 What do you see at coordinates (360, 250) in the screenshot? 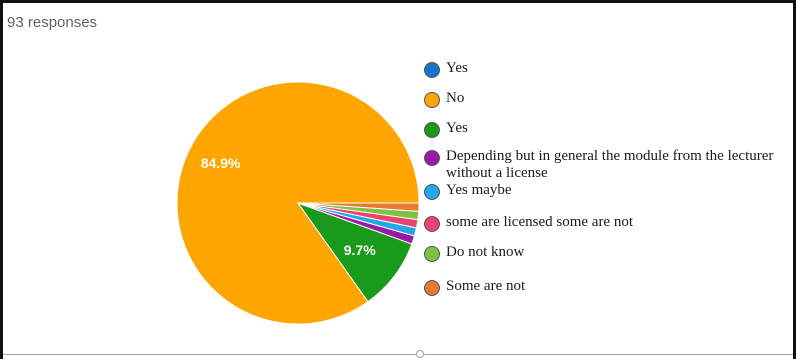
I see `slice-percent-label: 9.7%` at bounding box center [360, 250].